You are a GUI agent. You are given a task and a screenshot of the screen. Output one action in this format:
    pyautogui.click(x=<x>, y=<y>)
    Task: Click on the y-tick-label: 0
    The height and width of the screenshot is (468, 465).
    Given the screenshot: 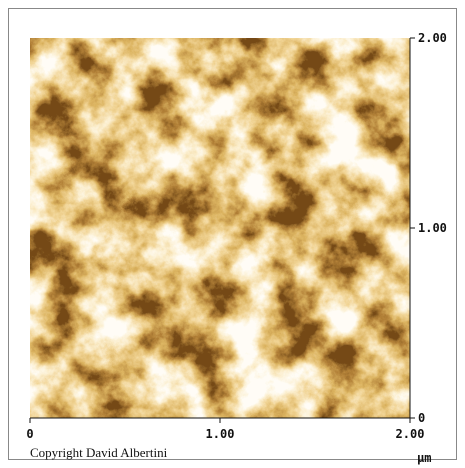 What is the action you would take?
    pyautogui.click(x=421, y=418)
    